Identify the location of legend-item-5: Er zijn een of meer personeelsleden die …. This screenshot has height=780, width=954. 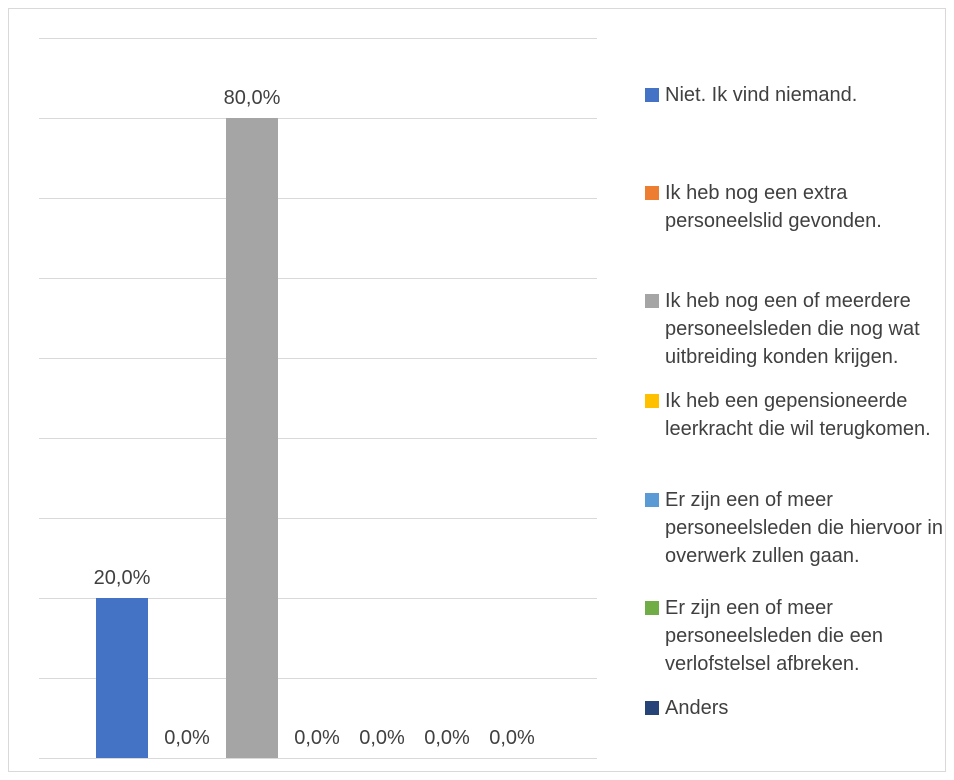
(795, 528).